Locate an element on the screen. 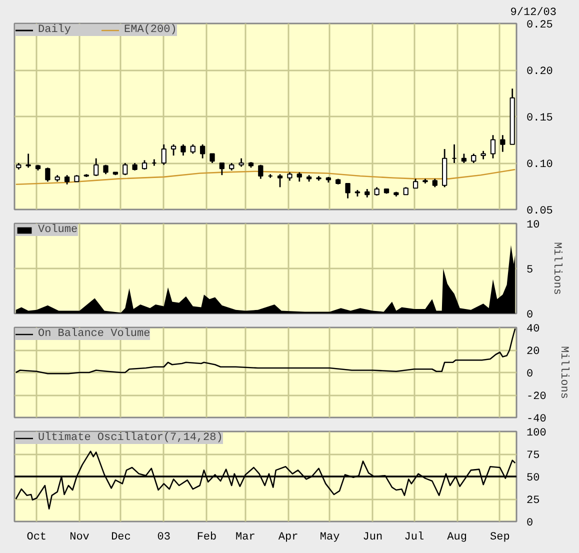 This screenshot has height=553, width=579. legend-label: Volume is located at coordinates (58, 230).